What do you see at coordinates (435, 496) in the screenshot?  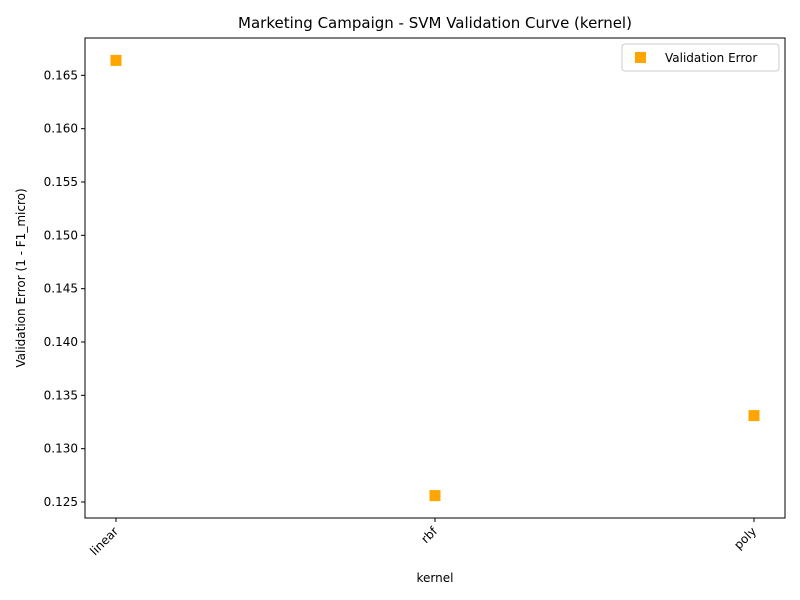 I see `data-point-rbf` at bounding box center [435, 496].